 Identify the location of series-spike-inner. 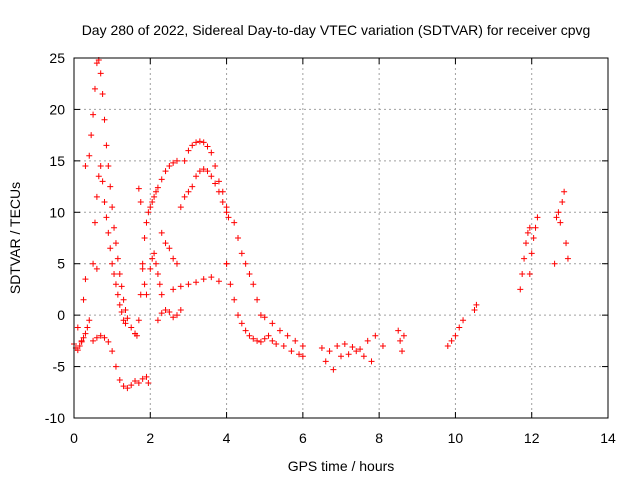
(110, 245).